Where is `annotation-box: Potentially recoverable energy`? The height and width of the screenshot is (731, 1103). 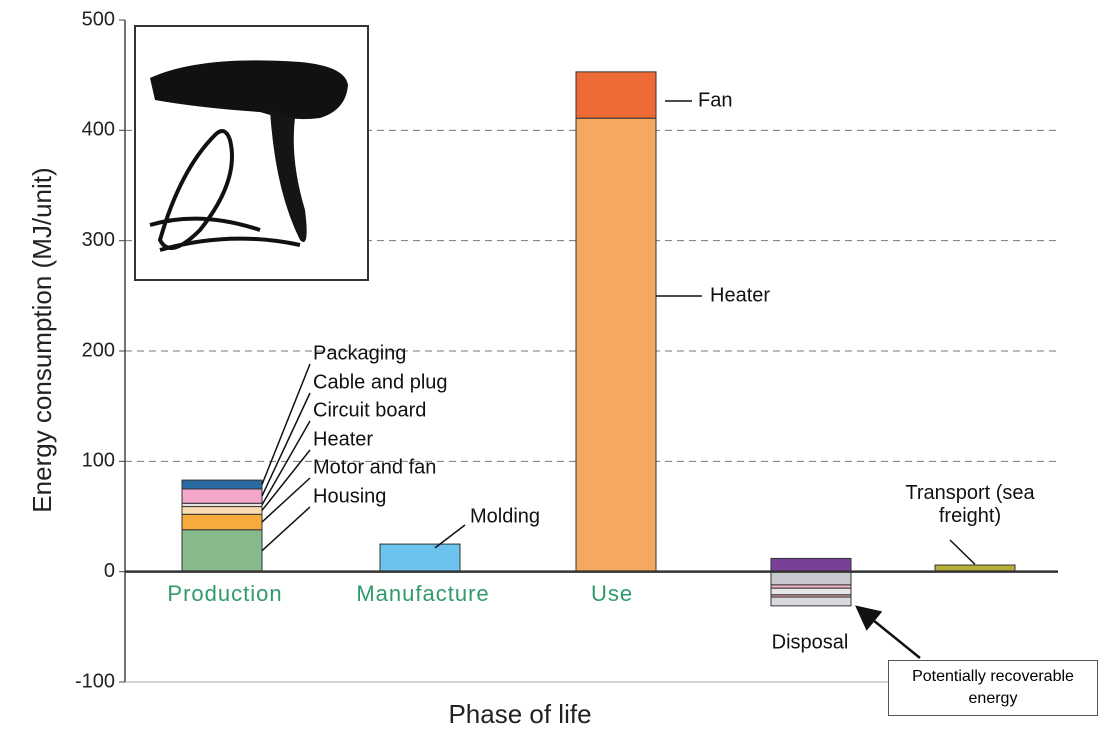 annotation-box: Potentially recoverable energy is located at coordinates (993, 688).